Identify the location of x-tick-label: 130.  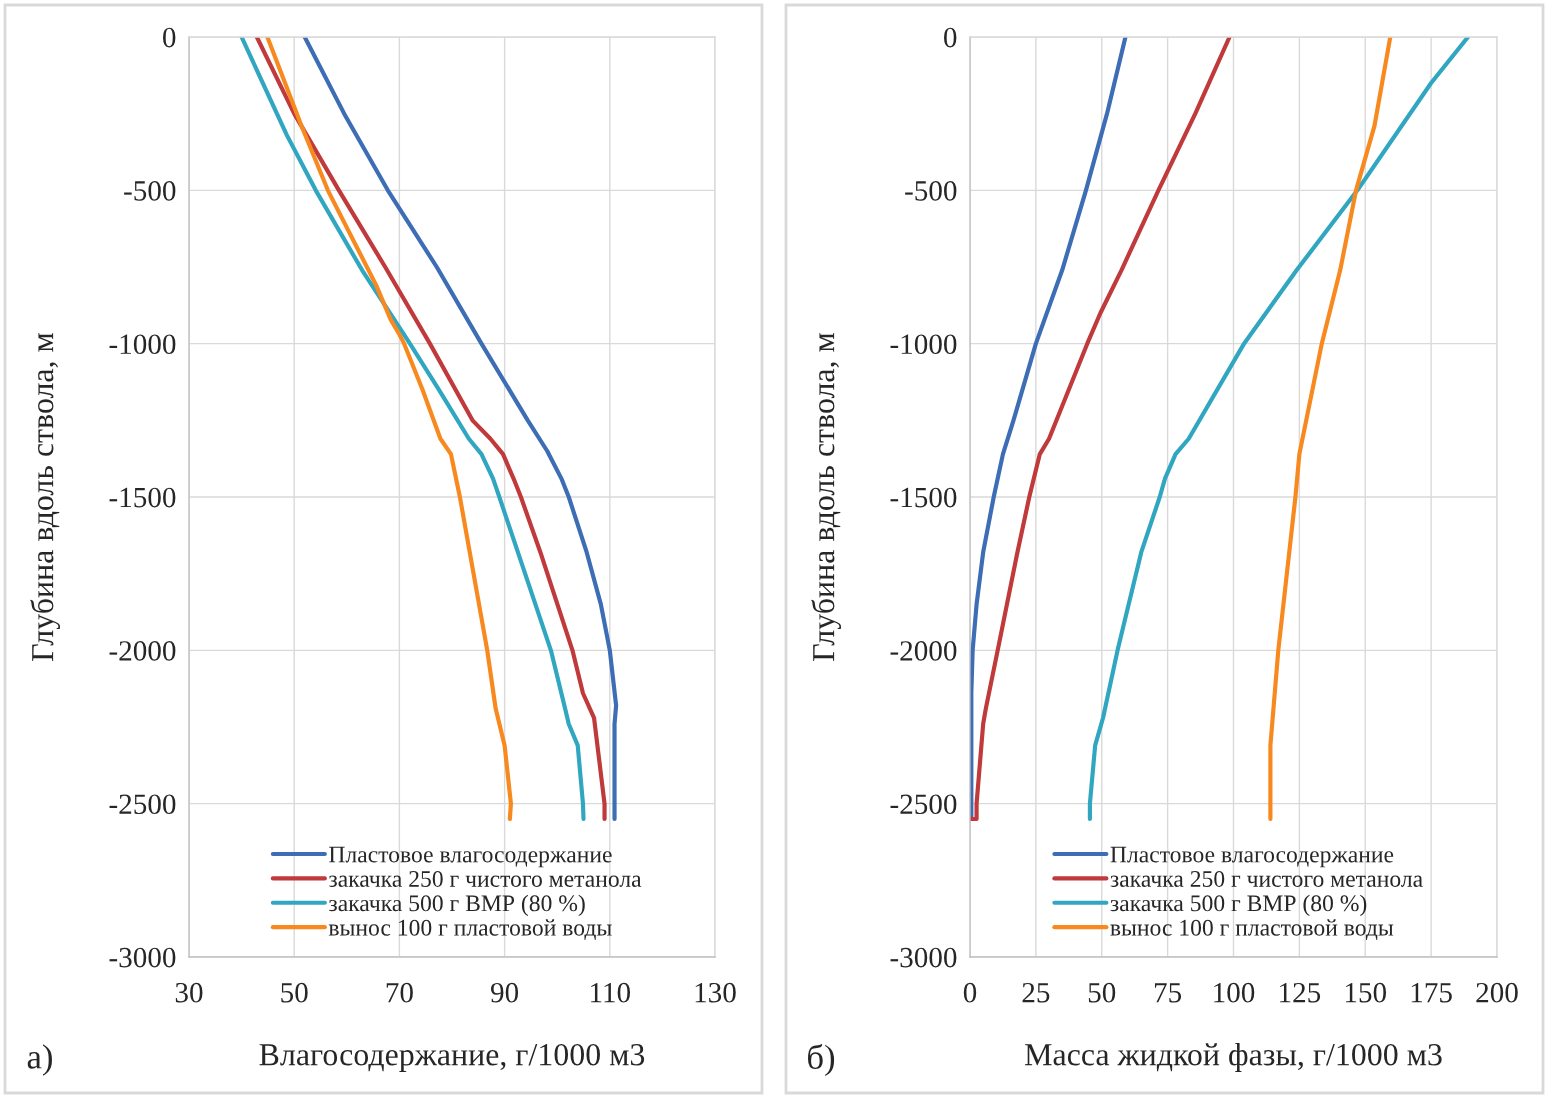
(715, 992).